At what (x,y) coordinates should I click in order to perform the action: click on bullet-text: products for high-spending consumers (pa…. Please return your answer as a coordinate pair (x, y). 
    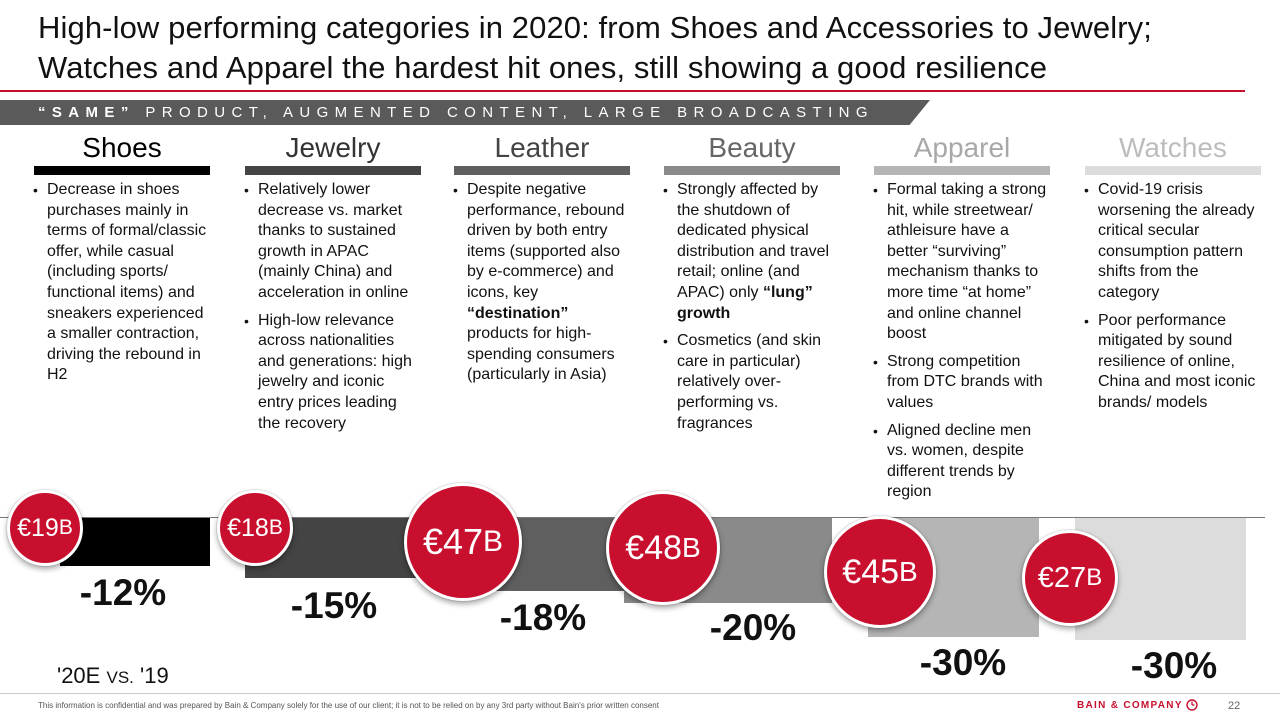
    Looking at the image, I should click on (541, 354).